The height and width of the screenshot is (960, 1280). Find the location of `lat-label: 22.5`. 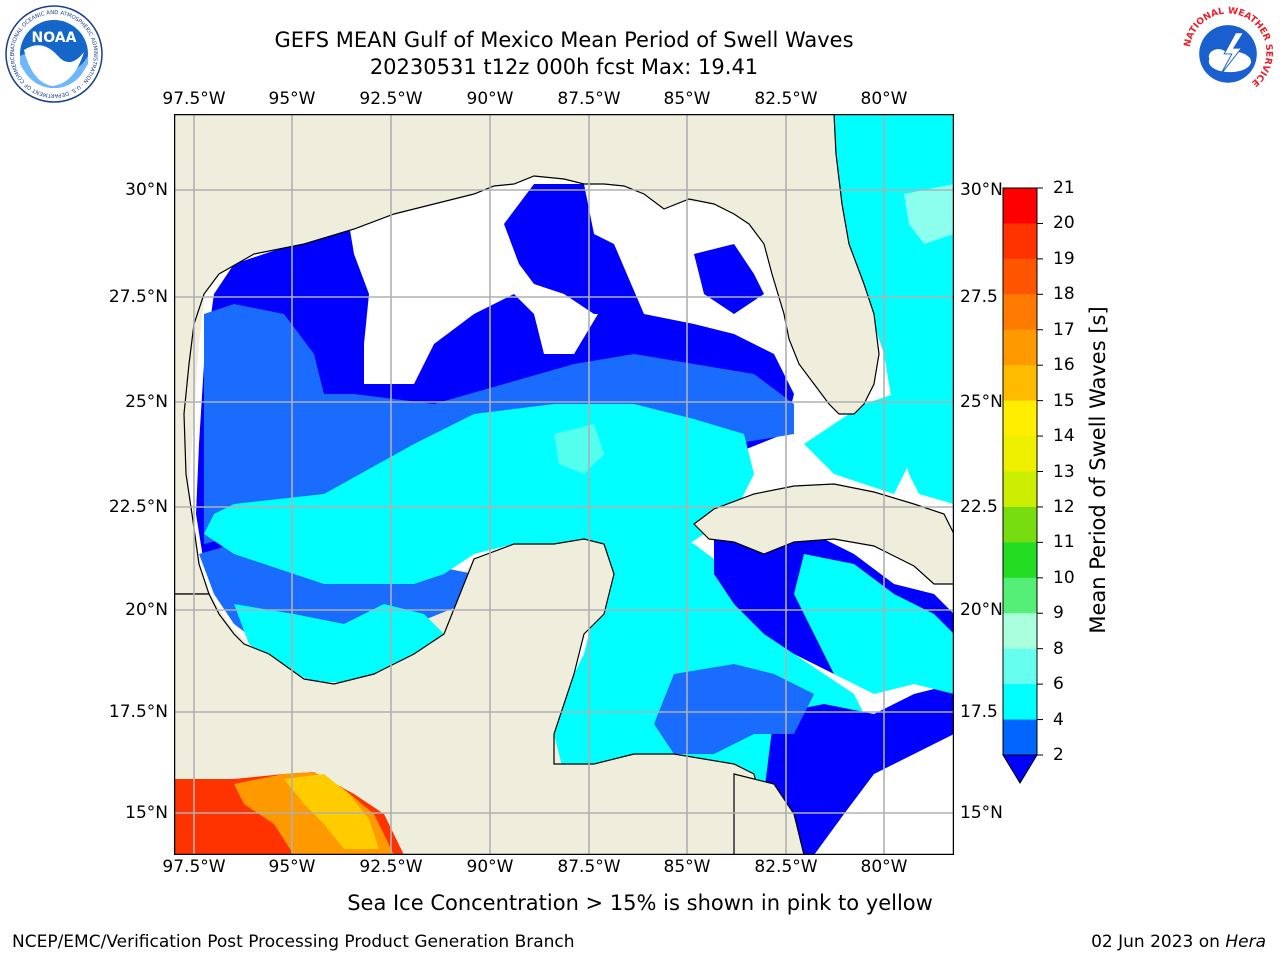

lat-label: 22.5 is located at coordinates (979, 507).